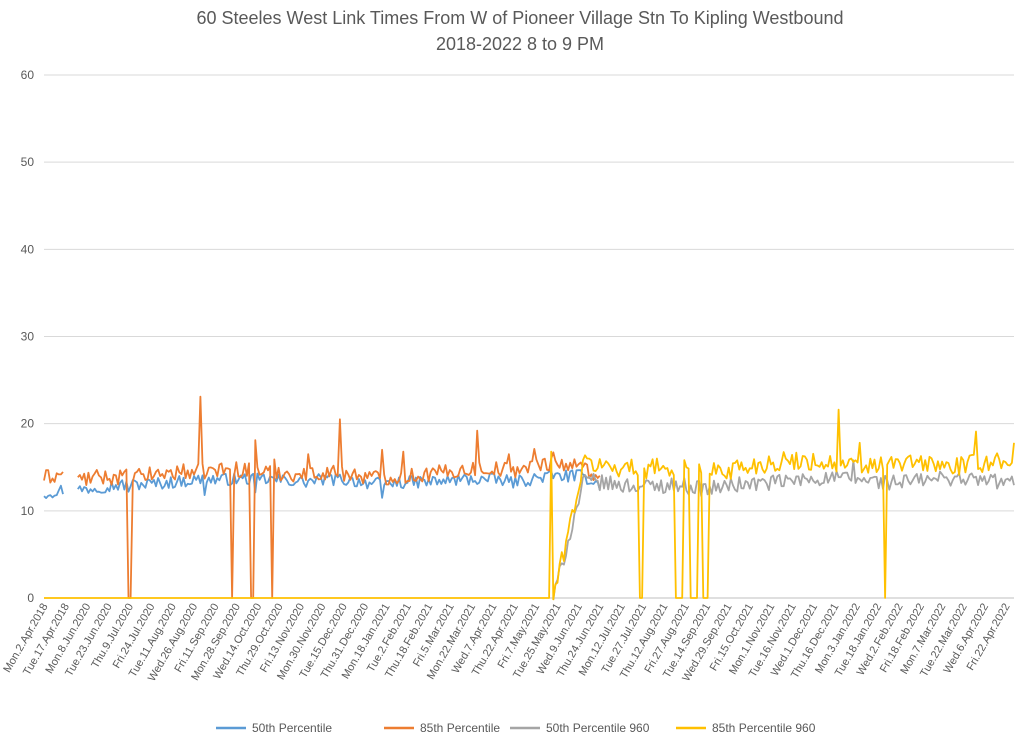  I want to click on y-axis-ticks: 0 10 20 30 40 50 60, so click(28, 336).